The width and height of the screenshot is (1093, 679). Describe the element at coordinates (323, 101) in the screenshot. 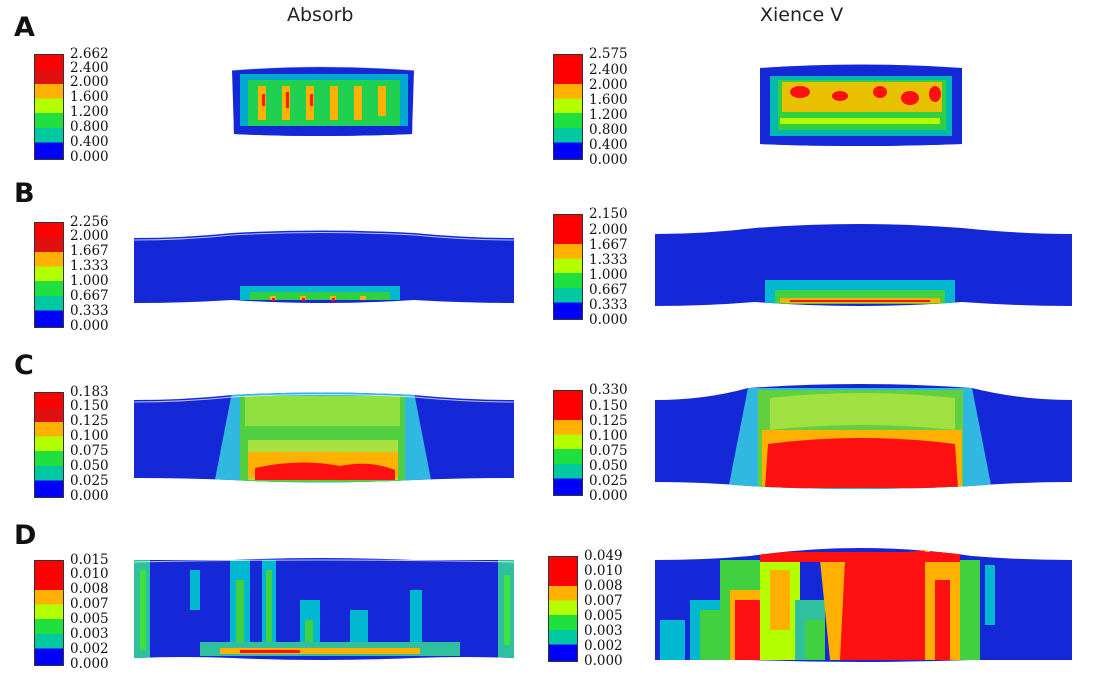

I see `vessel-a-absorb` at that location.